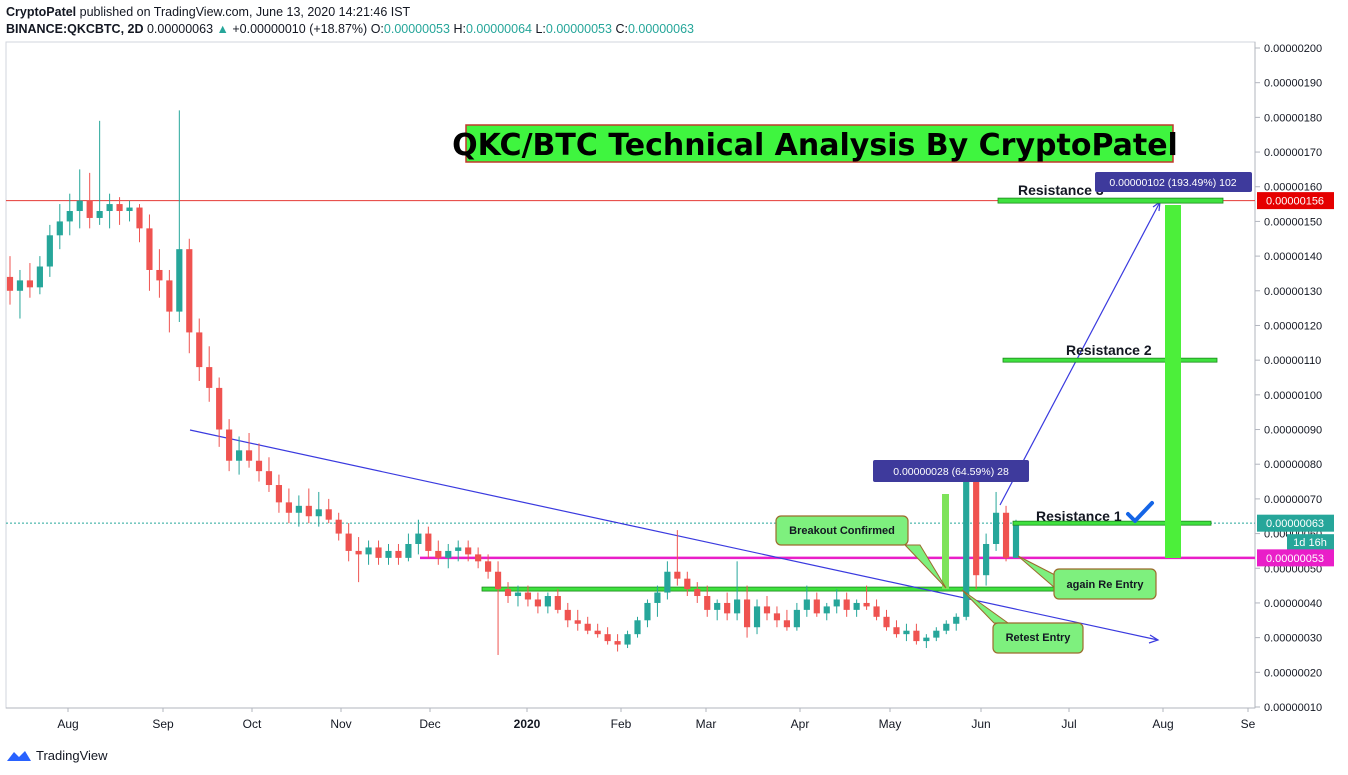 This screenshot has width=1348, height=775. Describe the element at coordinates (1173, 381) in the screenshot. I see `big-measure-bar` at that location.